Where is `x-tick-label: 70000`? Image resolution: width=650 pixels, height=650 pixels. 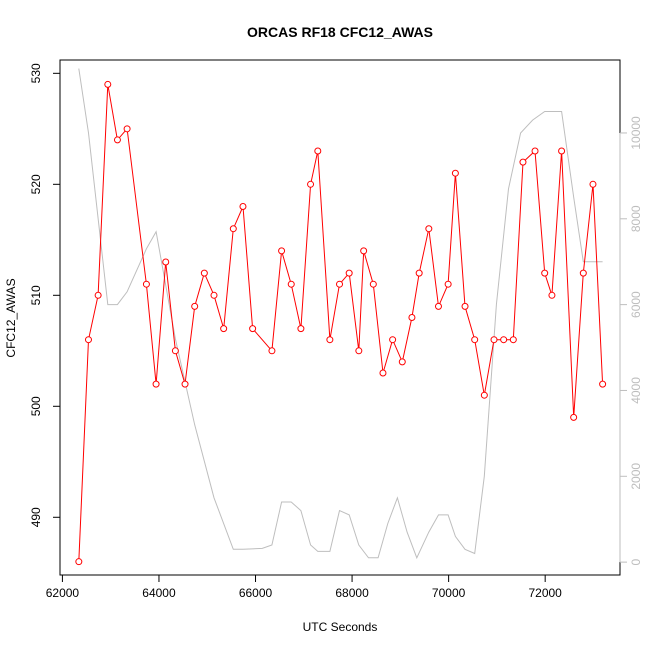
x-tick-label: 70000 is located at coordinates (449, 593).